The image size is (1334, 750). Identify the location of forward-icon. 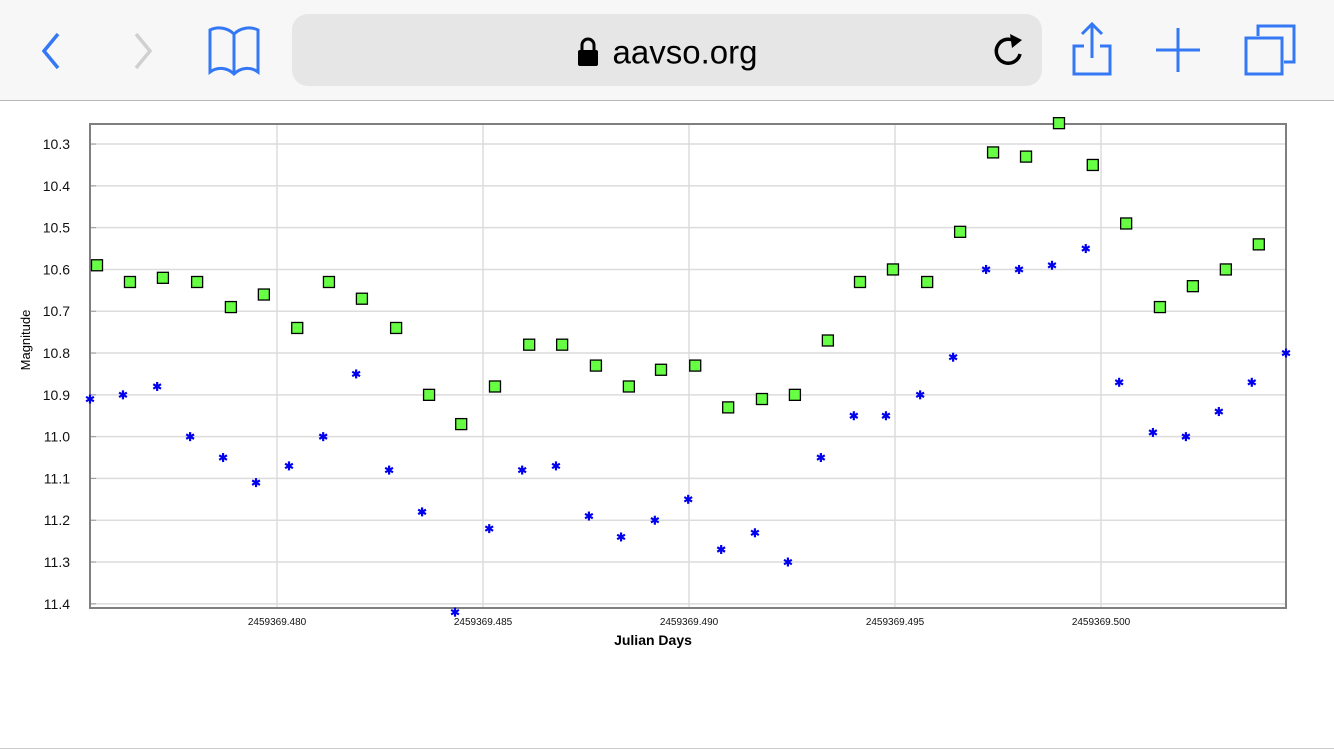
(142, 51).